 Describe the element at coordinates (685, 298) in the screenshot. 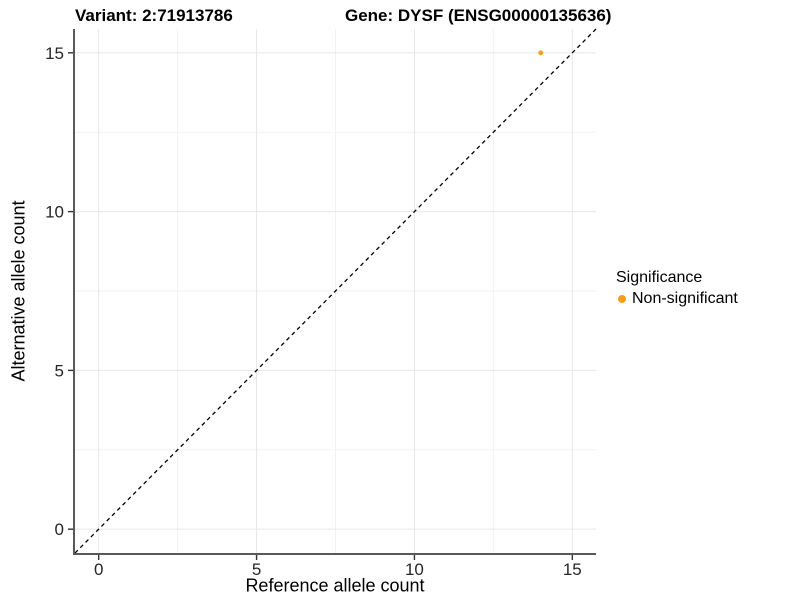

I see `legend-item-label: Non-significant` at that location.